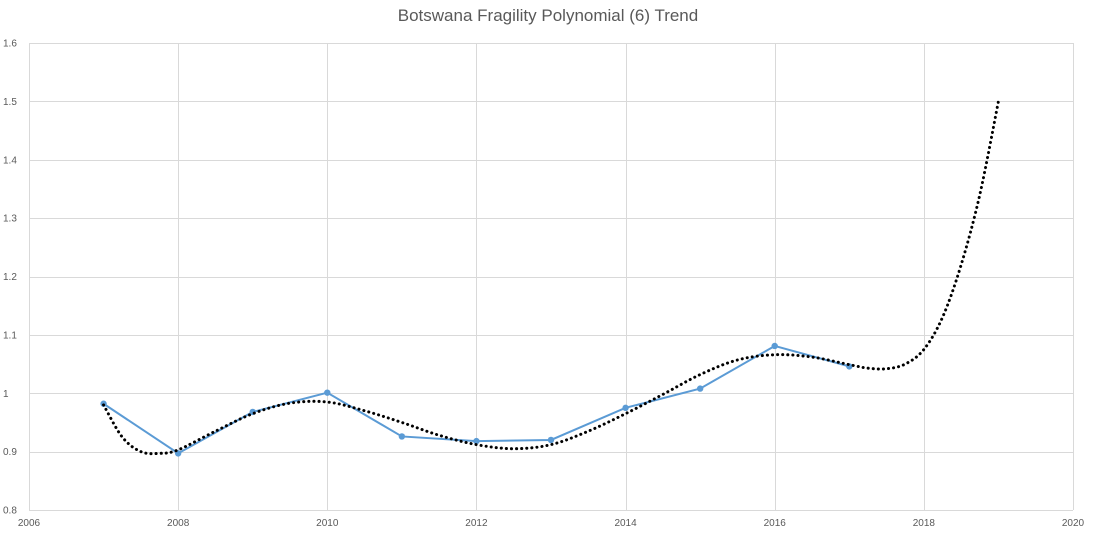 The width and height of the screenshot is (1096, 541). Describe the element at coordinates (548, 15) in the screenshot. I see `chart-title: Botswana Fragility Polynomial (6) Trend` at that location.